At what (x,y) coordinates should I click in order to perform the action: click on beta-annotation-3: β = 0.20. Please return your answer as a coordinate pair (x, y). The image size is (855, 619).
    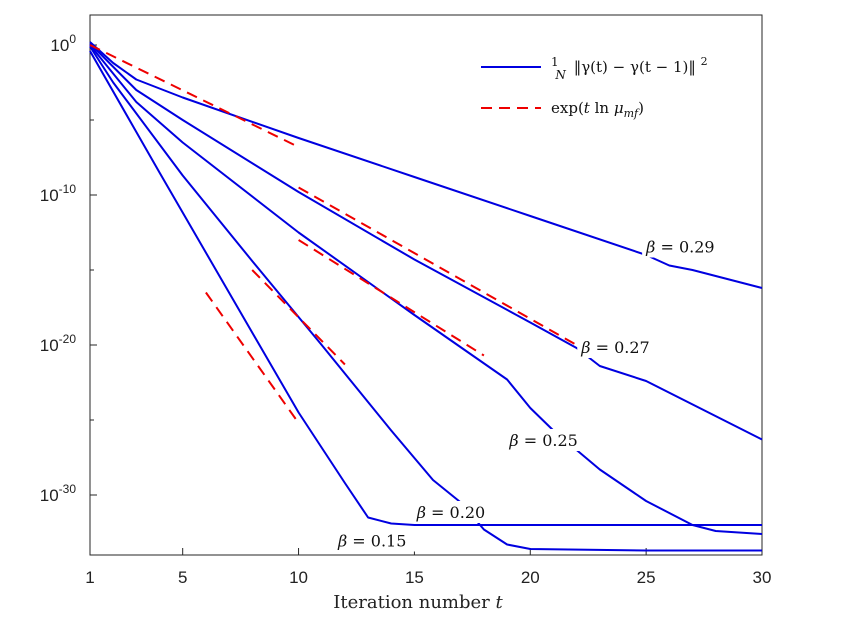
    Looking at the image, I should click on (450, 512).